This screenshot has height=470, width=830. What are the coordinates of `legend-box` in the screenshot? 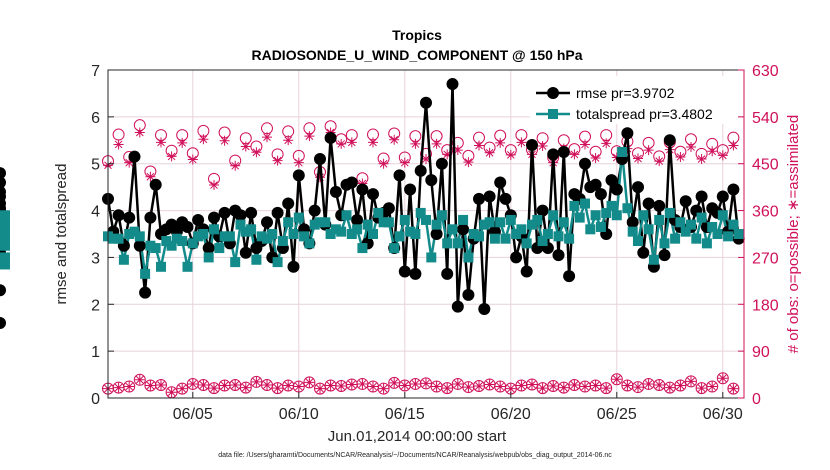 It's located at (634, 100).